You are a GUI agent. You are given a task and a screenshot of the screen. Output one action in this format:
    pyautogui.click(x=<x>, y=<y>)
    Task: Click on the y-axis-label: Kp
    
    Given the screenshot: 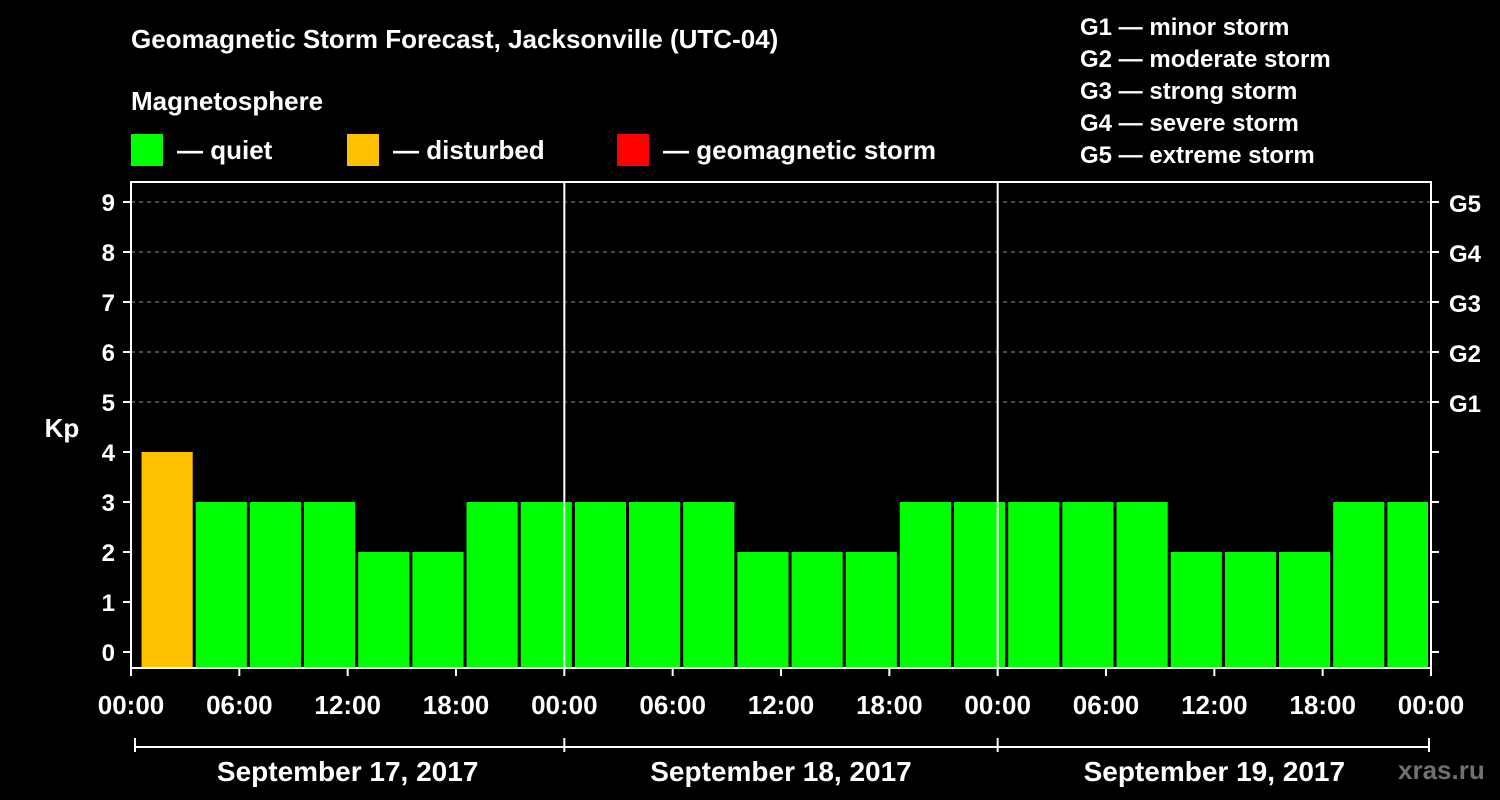 What is the action you would take?
    pyautogui.click(x=62, y=428)
    